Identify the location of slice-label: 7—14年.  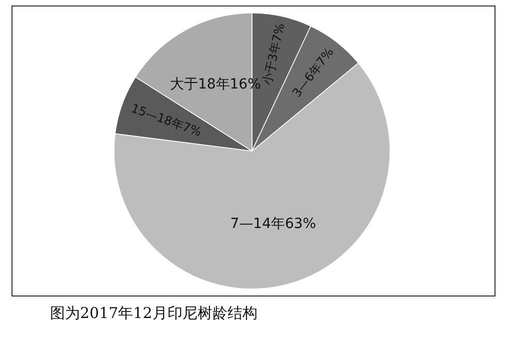
(257, 224).